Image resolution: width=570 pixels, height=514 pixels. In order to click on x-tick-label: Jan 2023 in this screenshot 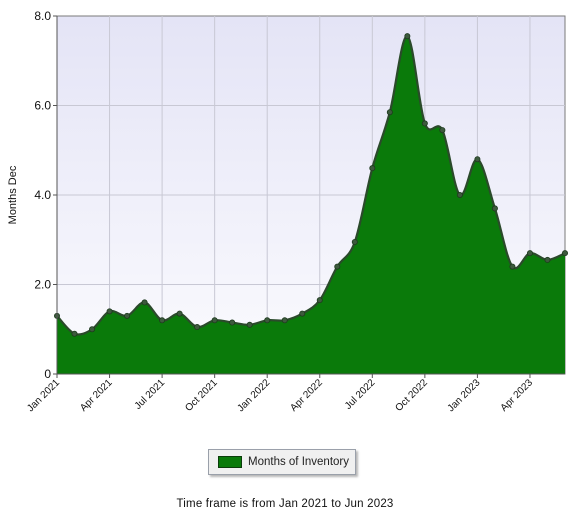, I will do `click(464, 395)`.